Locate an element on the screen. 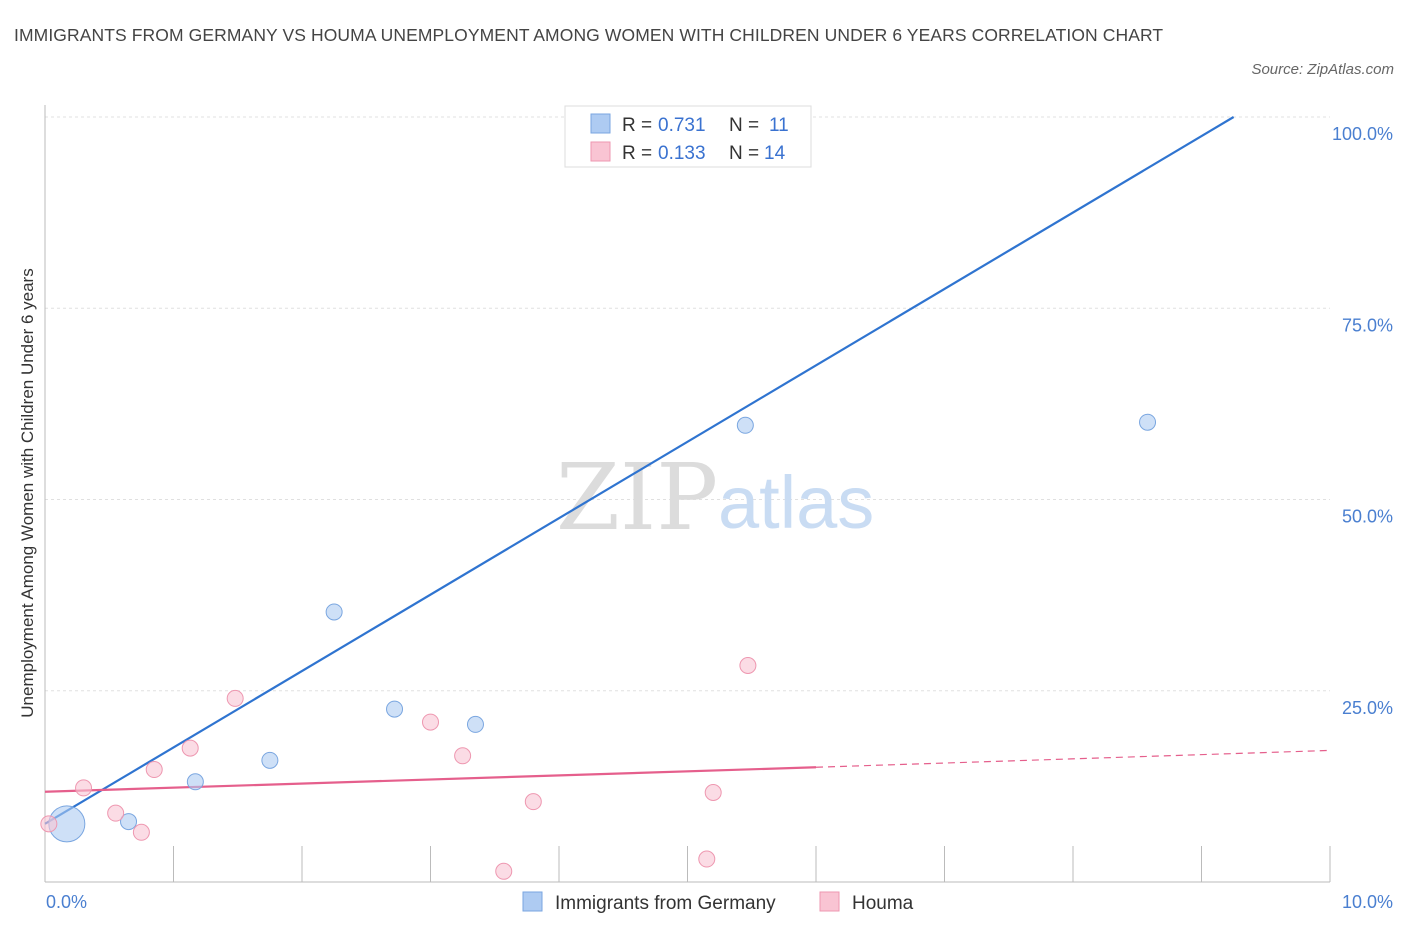 The height and width of the screenshot is (930, 1406). legend-n-label-germany: N = is located at coordinates (744, 125).